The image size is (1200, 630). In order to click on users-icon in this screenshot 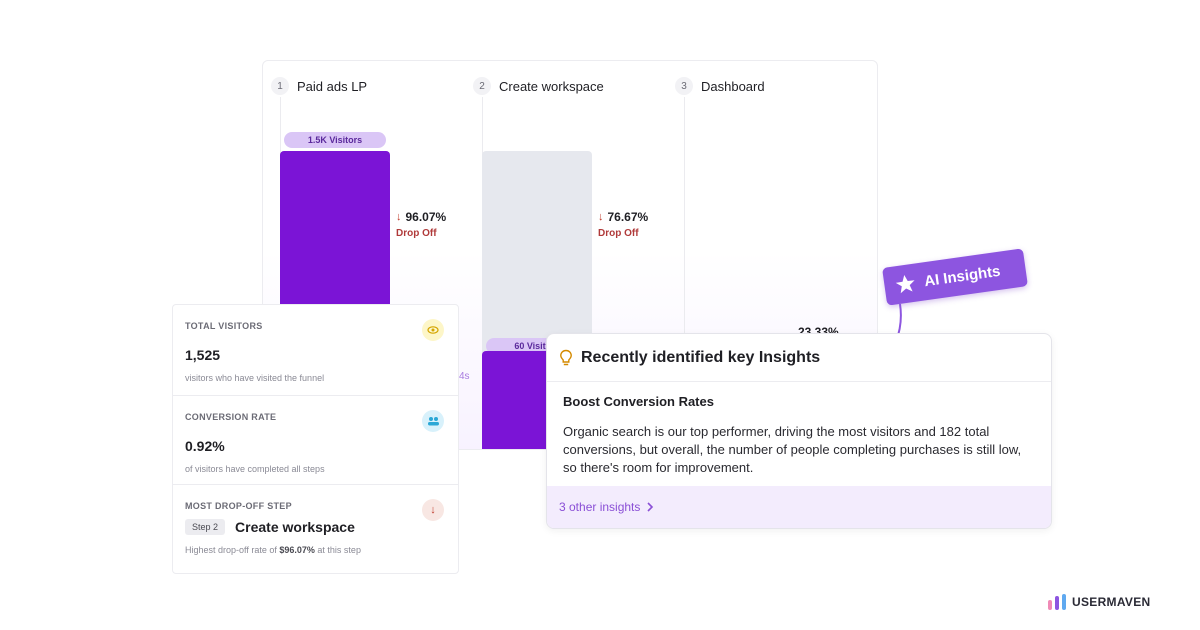, I will do `click(433, 421)`.